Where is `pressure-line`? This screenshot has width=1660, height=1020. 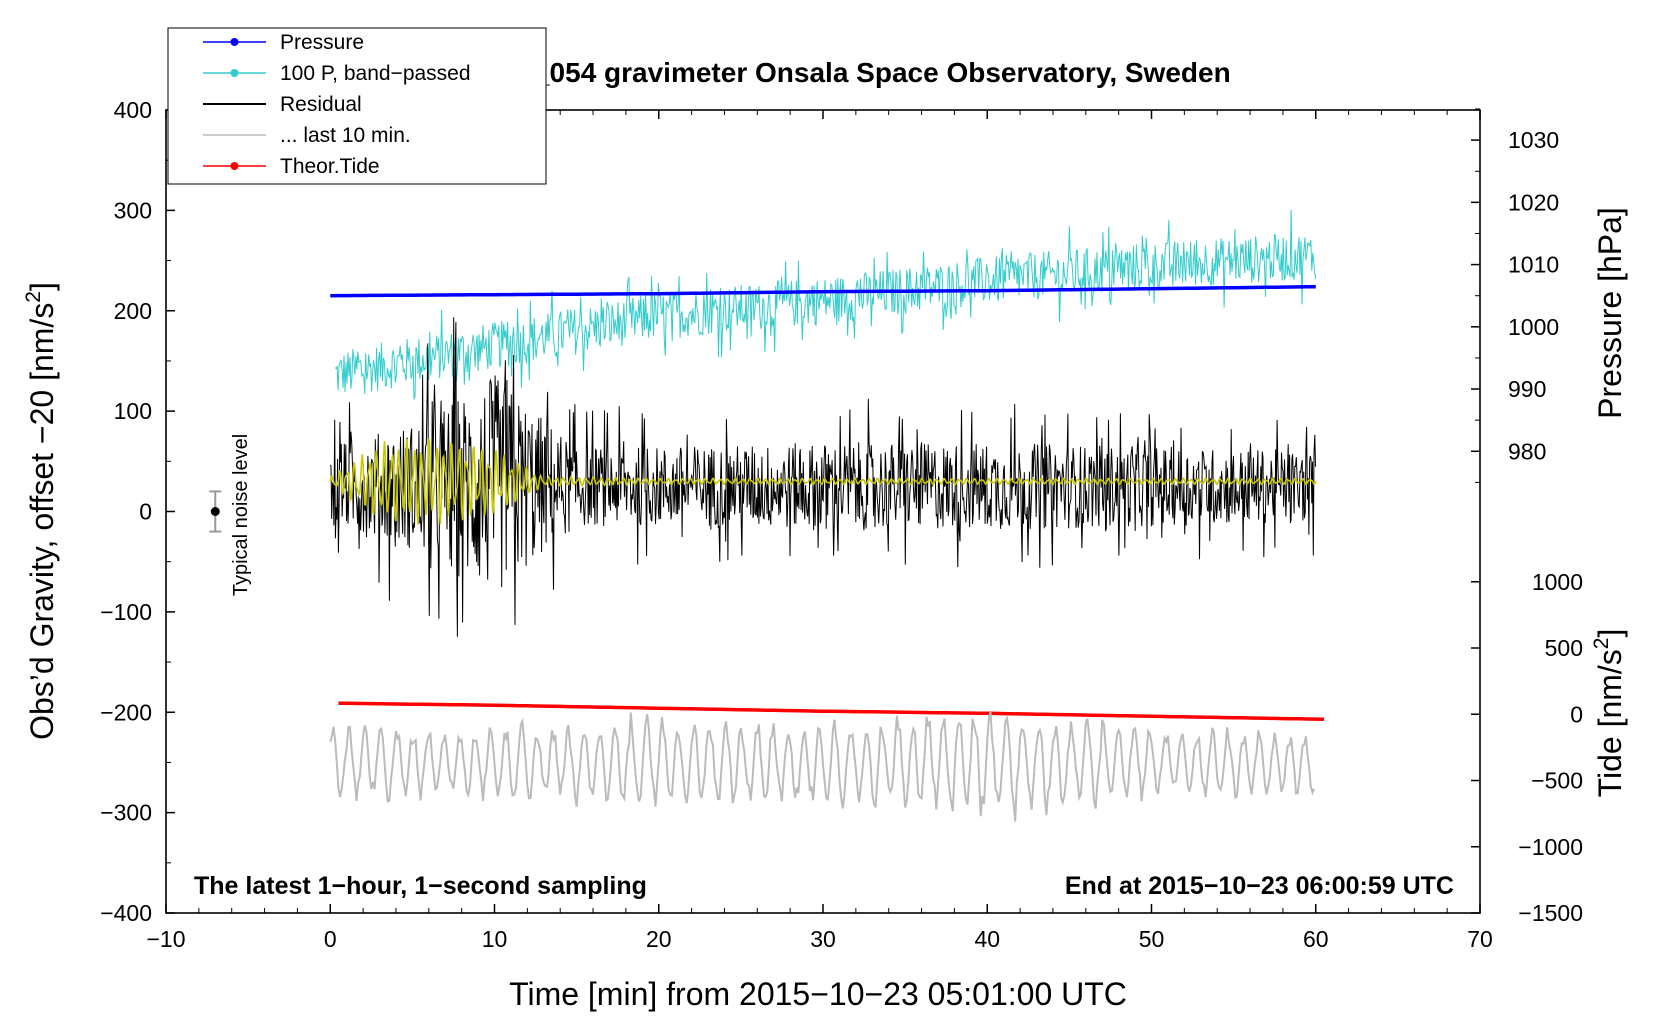 pressure-line is located at coordinates (823, 291).